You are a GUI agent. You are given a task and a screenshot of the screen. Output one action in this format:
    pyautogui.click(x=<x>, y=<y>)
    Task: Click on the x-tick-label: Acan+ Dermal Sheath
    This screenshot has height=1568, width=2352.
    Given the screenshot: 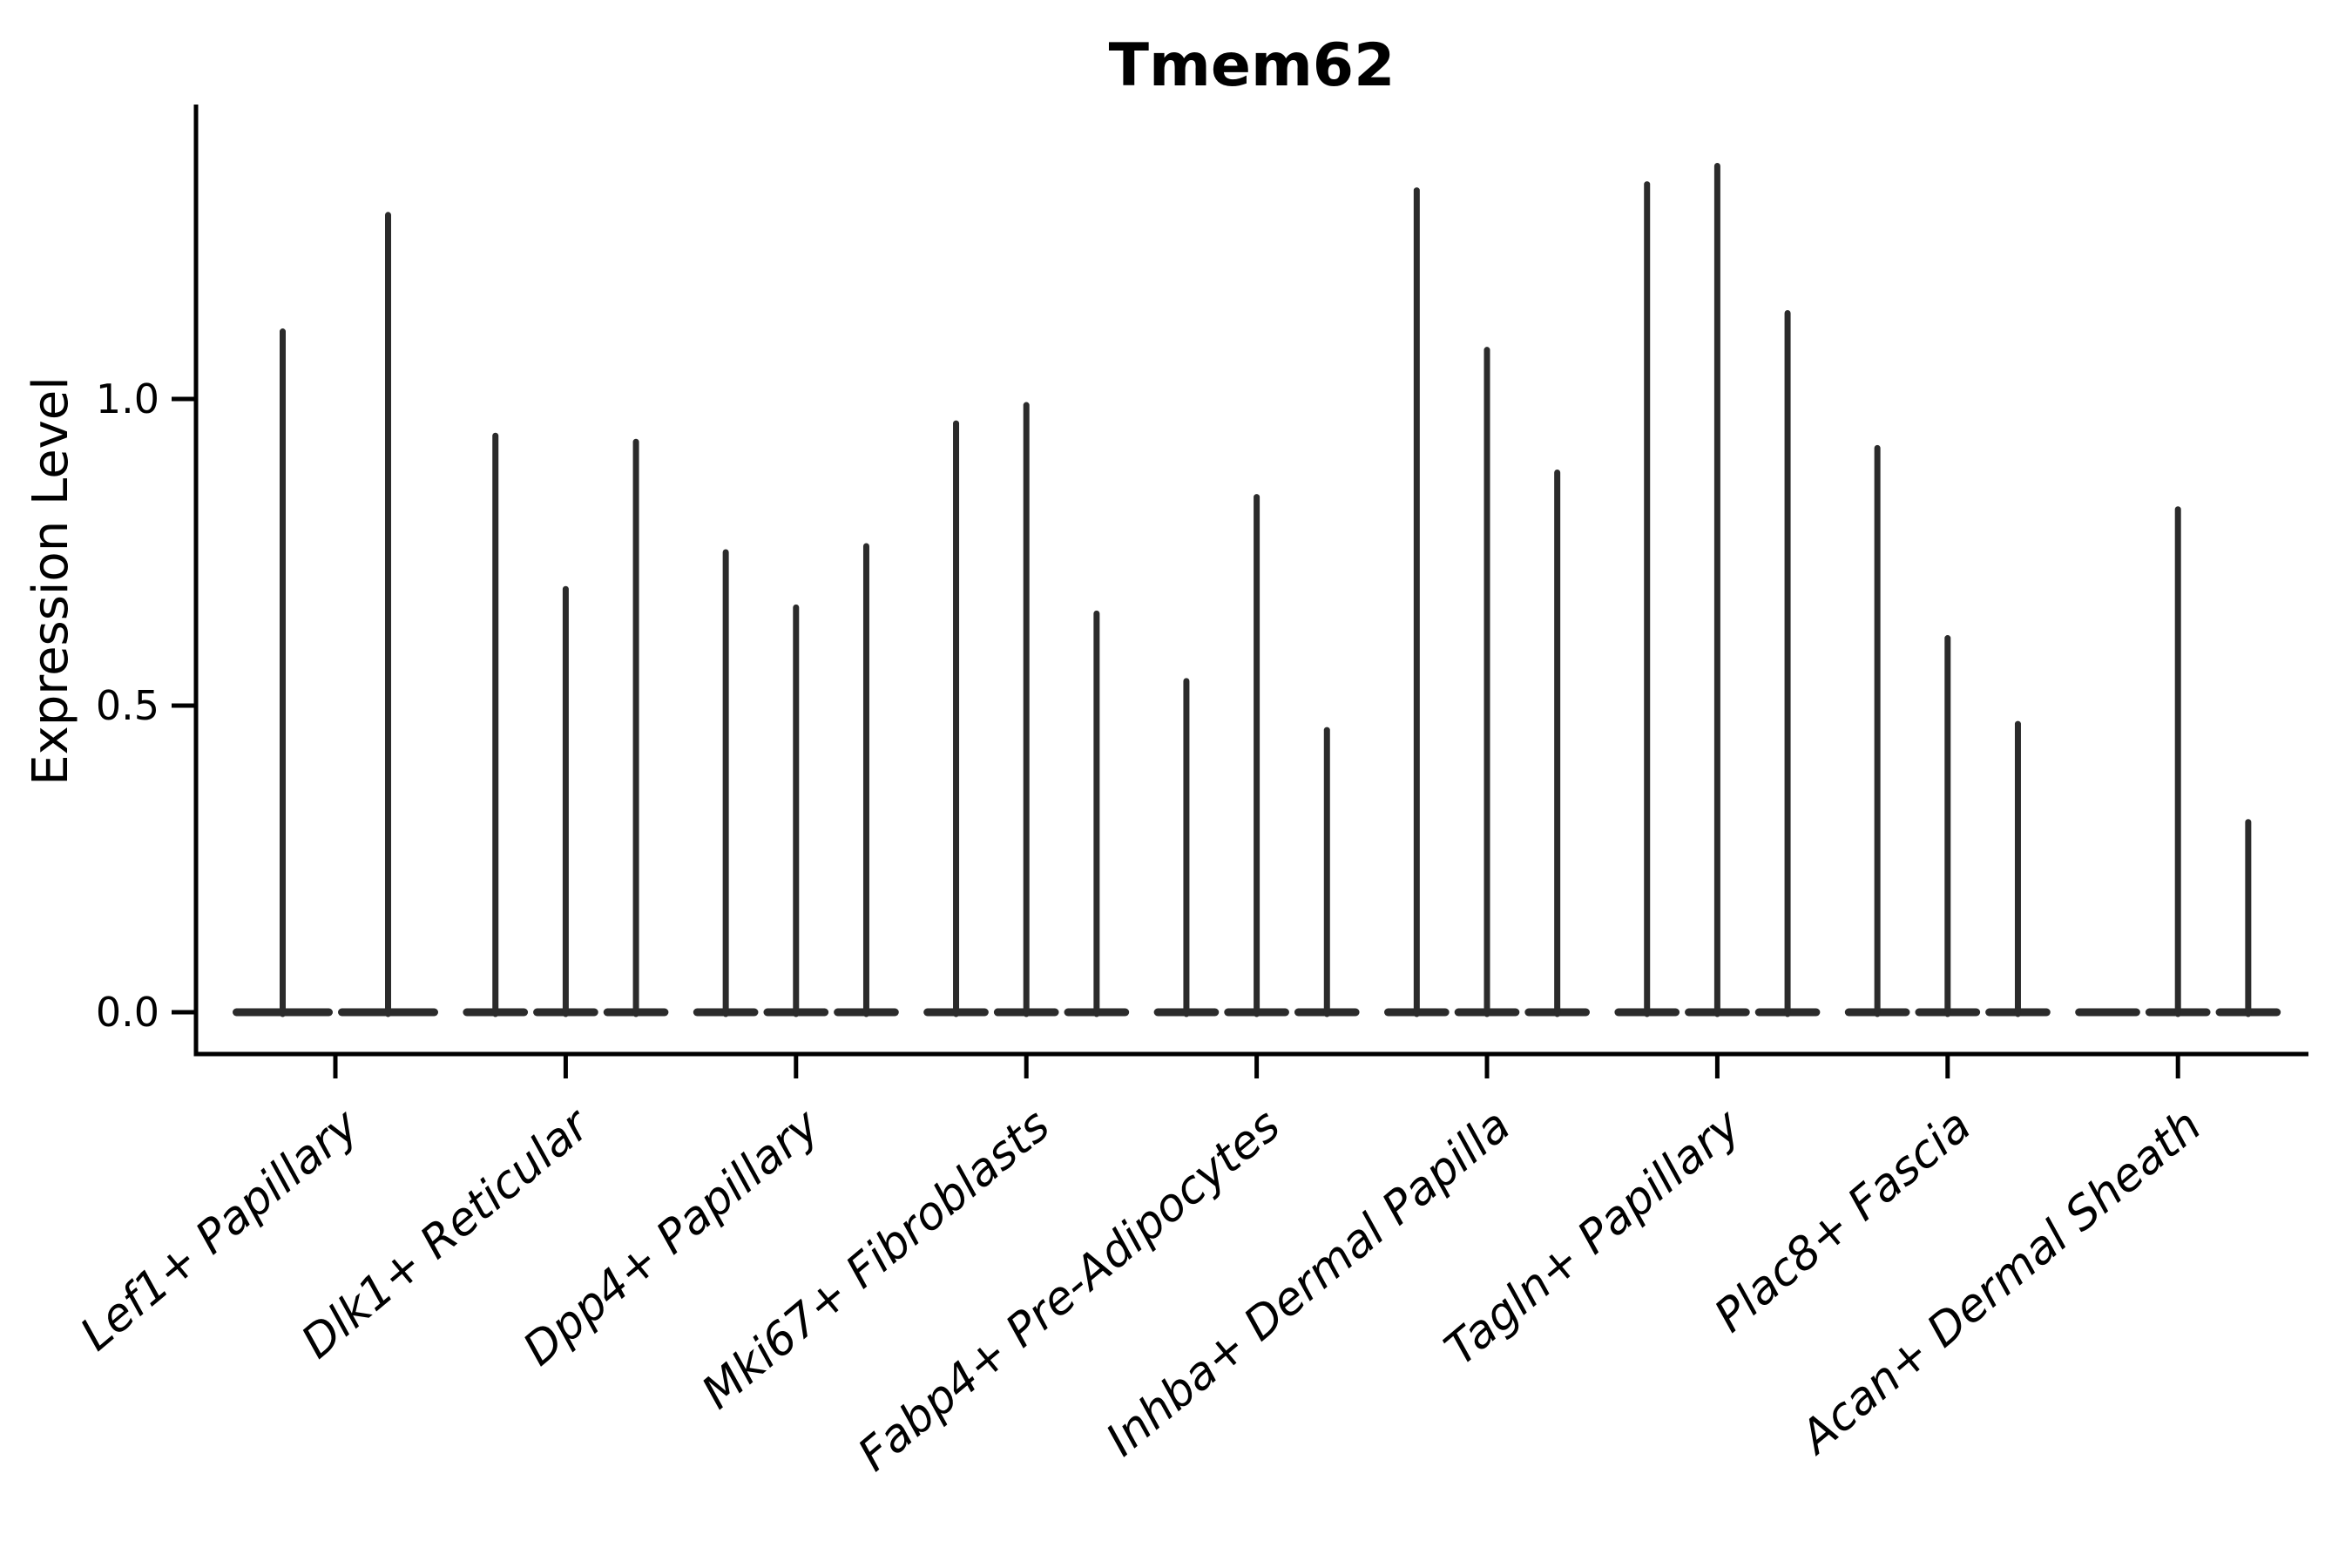 What is the action you would take?
    pyautogui.click(x=2001, y=1282)
    